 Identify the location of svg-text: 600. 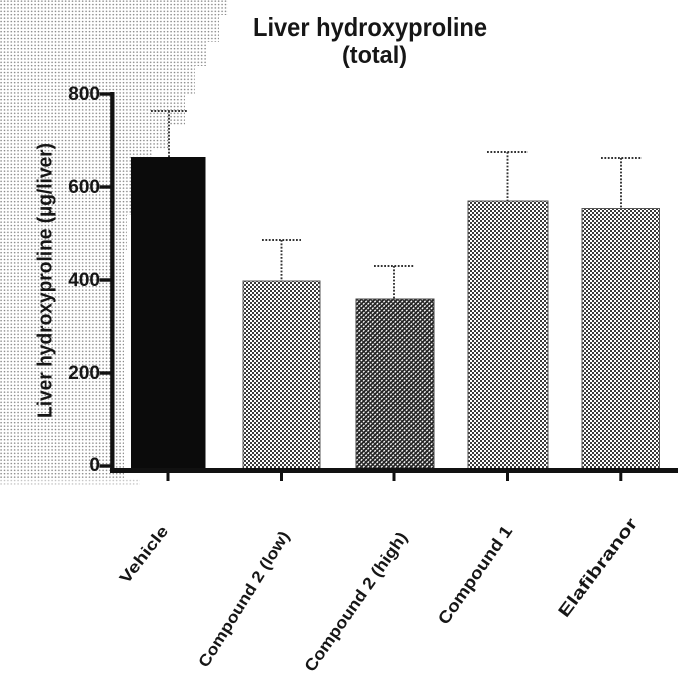
(84, 187).